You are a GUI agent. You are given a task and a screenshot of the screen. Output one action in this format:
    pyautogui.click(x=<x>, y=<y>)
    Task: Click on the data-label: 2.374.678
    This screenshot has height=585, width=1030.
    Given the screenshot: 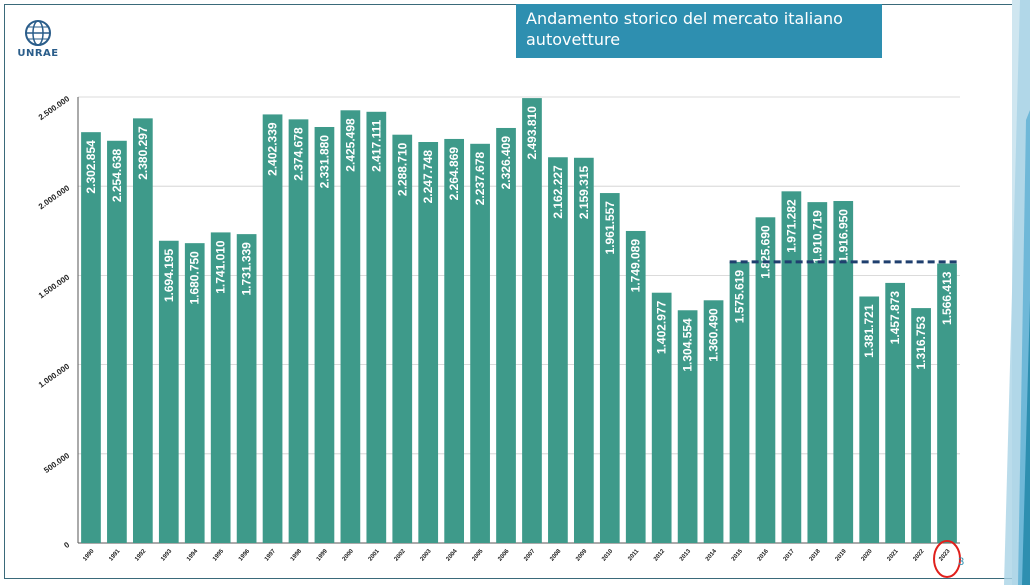 What is the action you would take?
    pyautogui.click(x=299, y=154)
    